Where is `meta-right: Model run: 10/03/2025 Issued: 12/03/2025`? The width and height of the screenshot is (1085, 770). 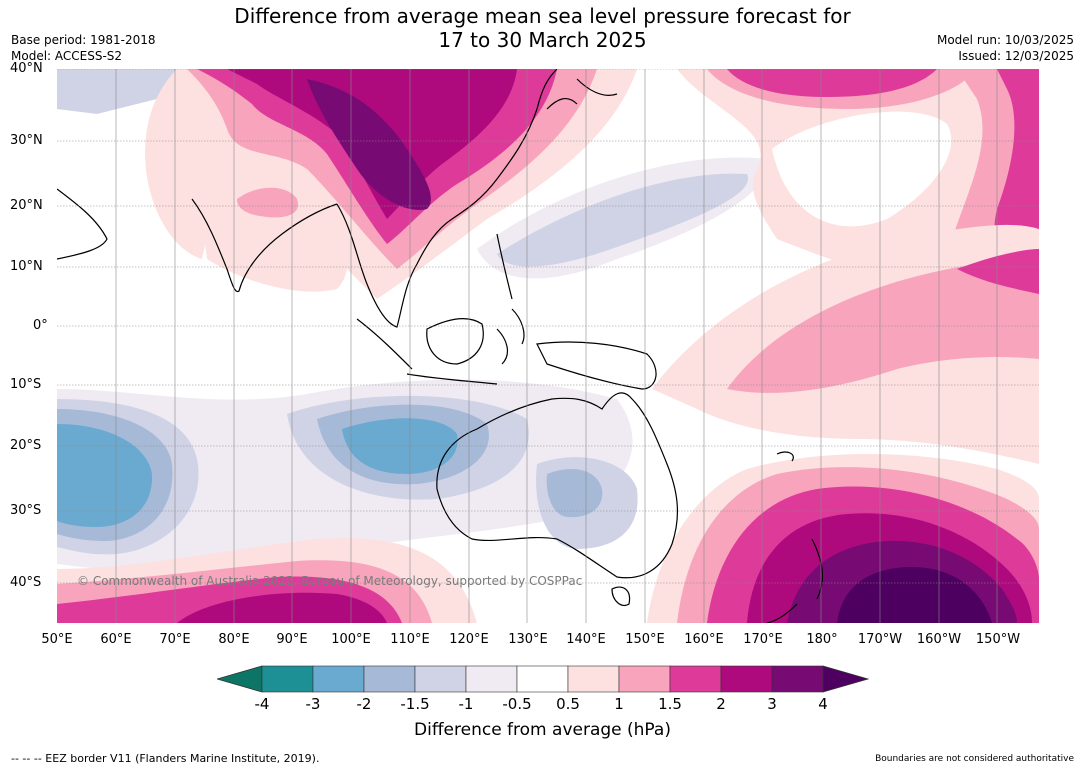 meta-right: Model run: 10/03/2025 Issued: 12/03/2025 is located at coordinates (1005, 48).